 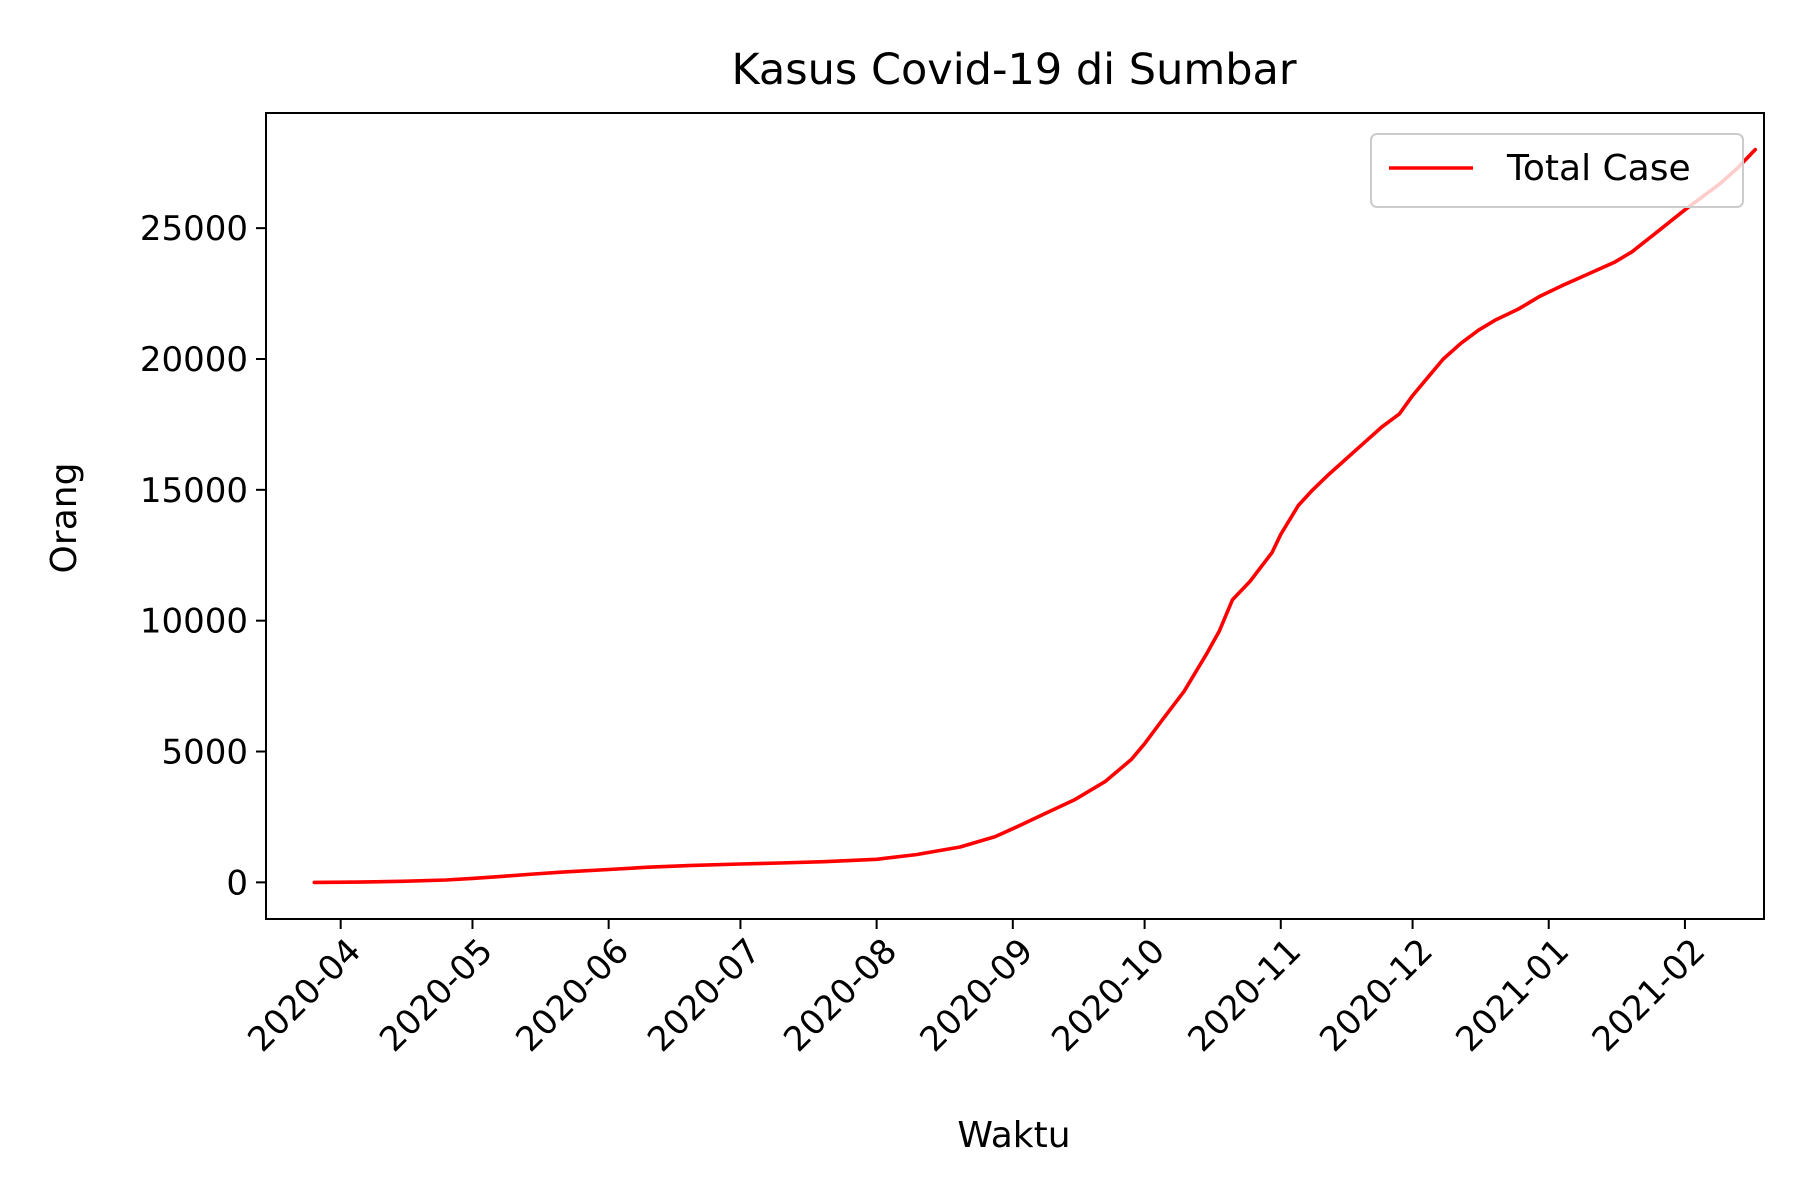 I want to click on y-tick-label: 15000, so click(x=194, y=491).